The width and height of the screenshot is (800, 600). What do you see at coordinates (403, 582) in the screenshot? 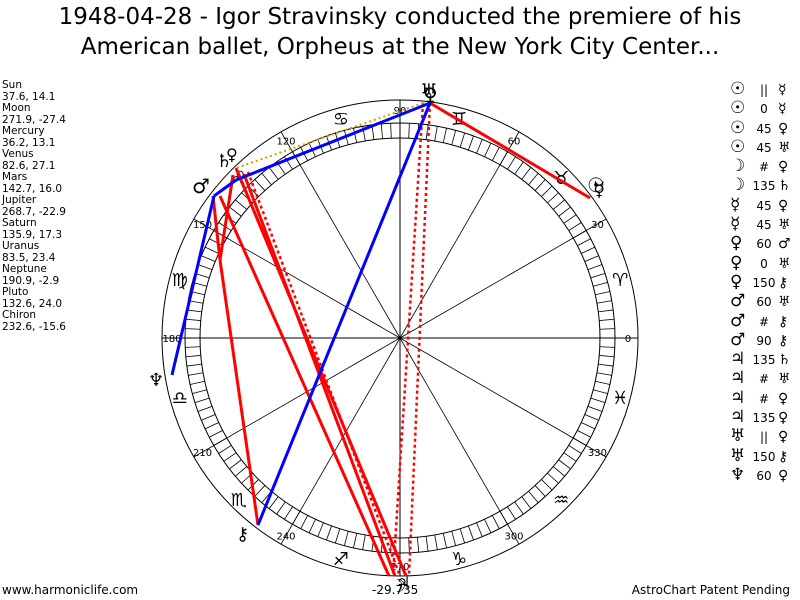
I see `jupiter-glyph: ♃` at bounding box center [403, 582].